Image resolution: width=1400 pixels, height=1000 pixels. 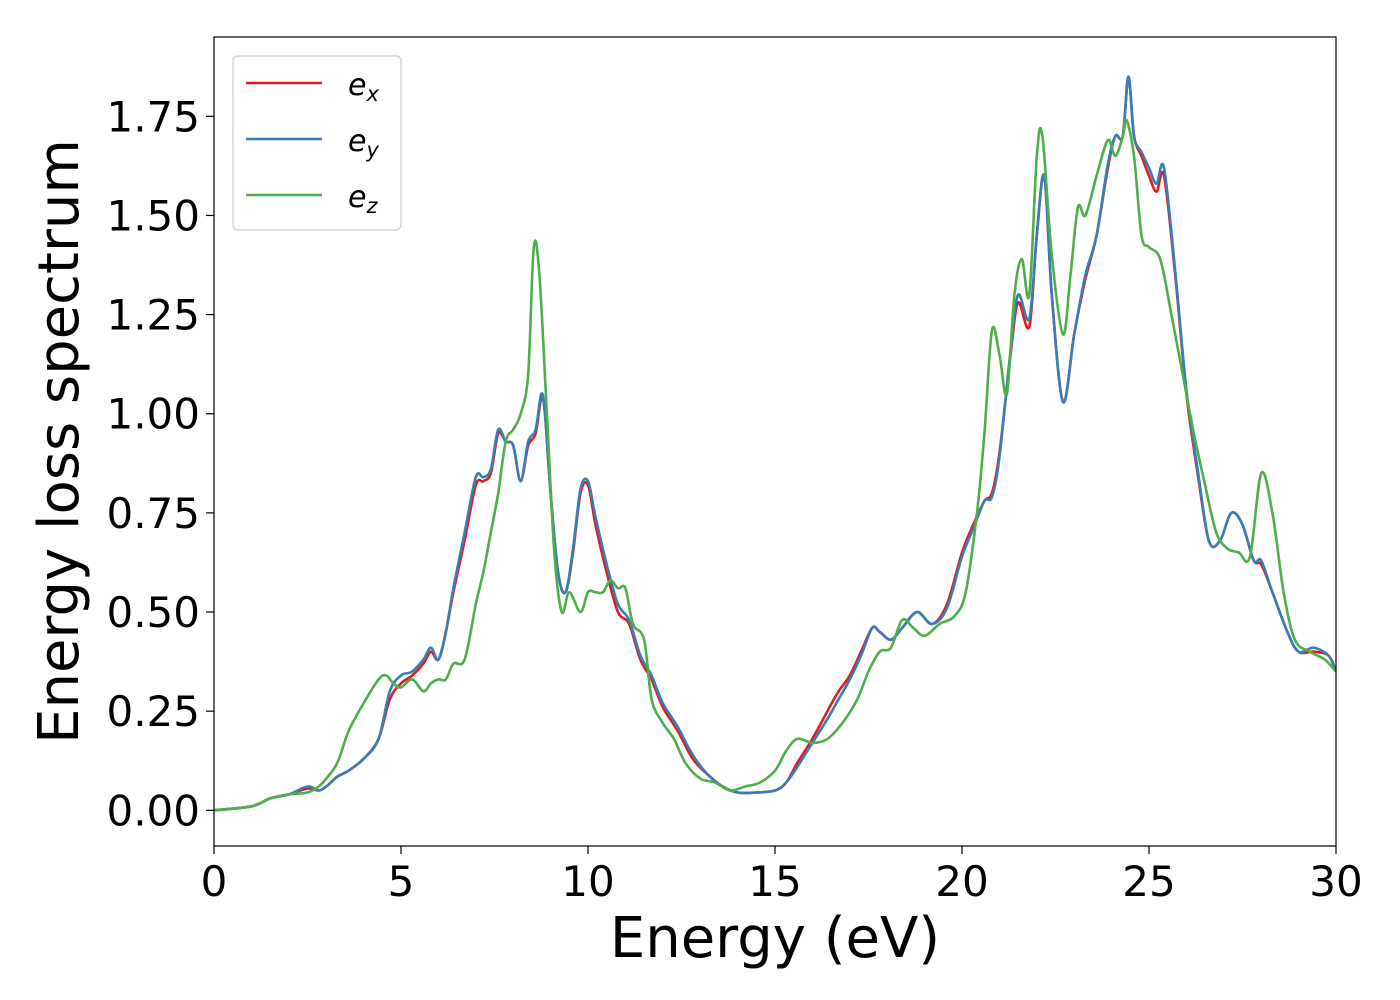 I want to click on y-axis: 0.00 0.25 0.50 0.75 1.00 1.25 1.50 1.75, so click(x=160, y=463).